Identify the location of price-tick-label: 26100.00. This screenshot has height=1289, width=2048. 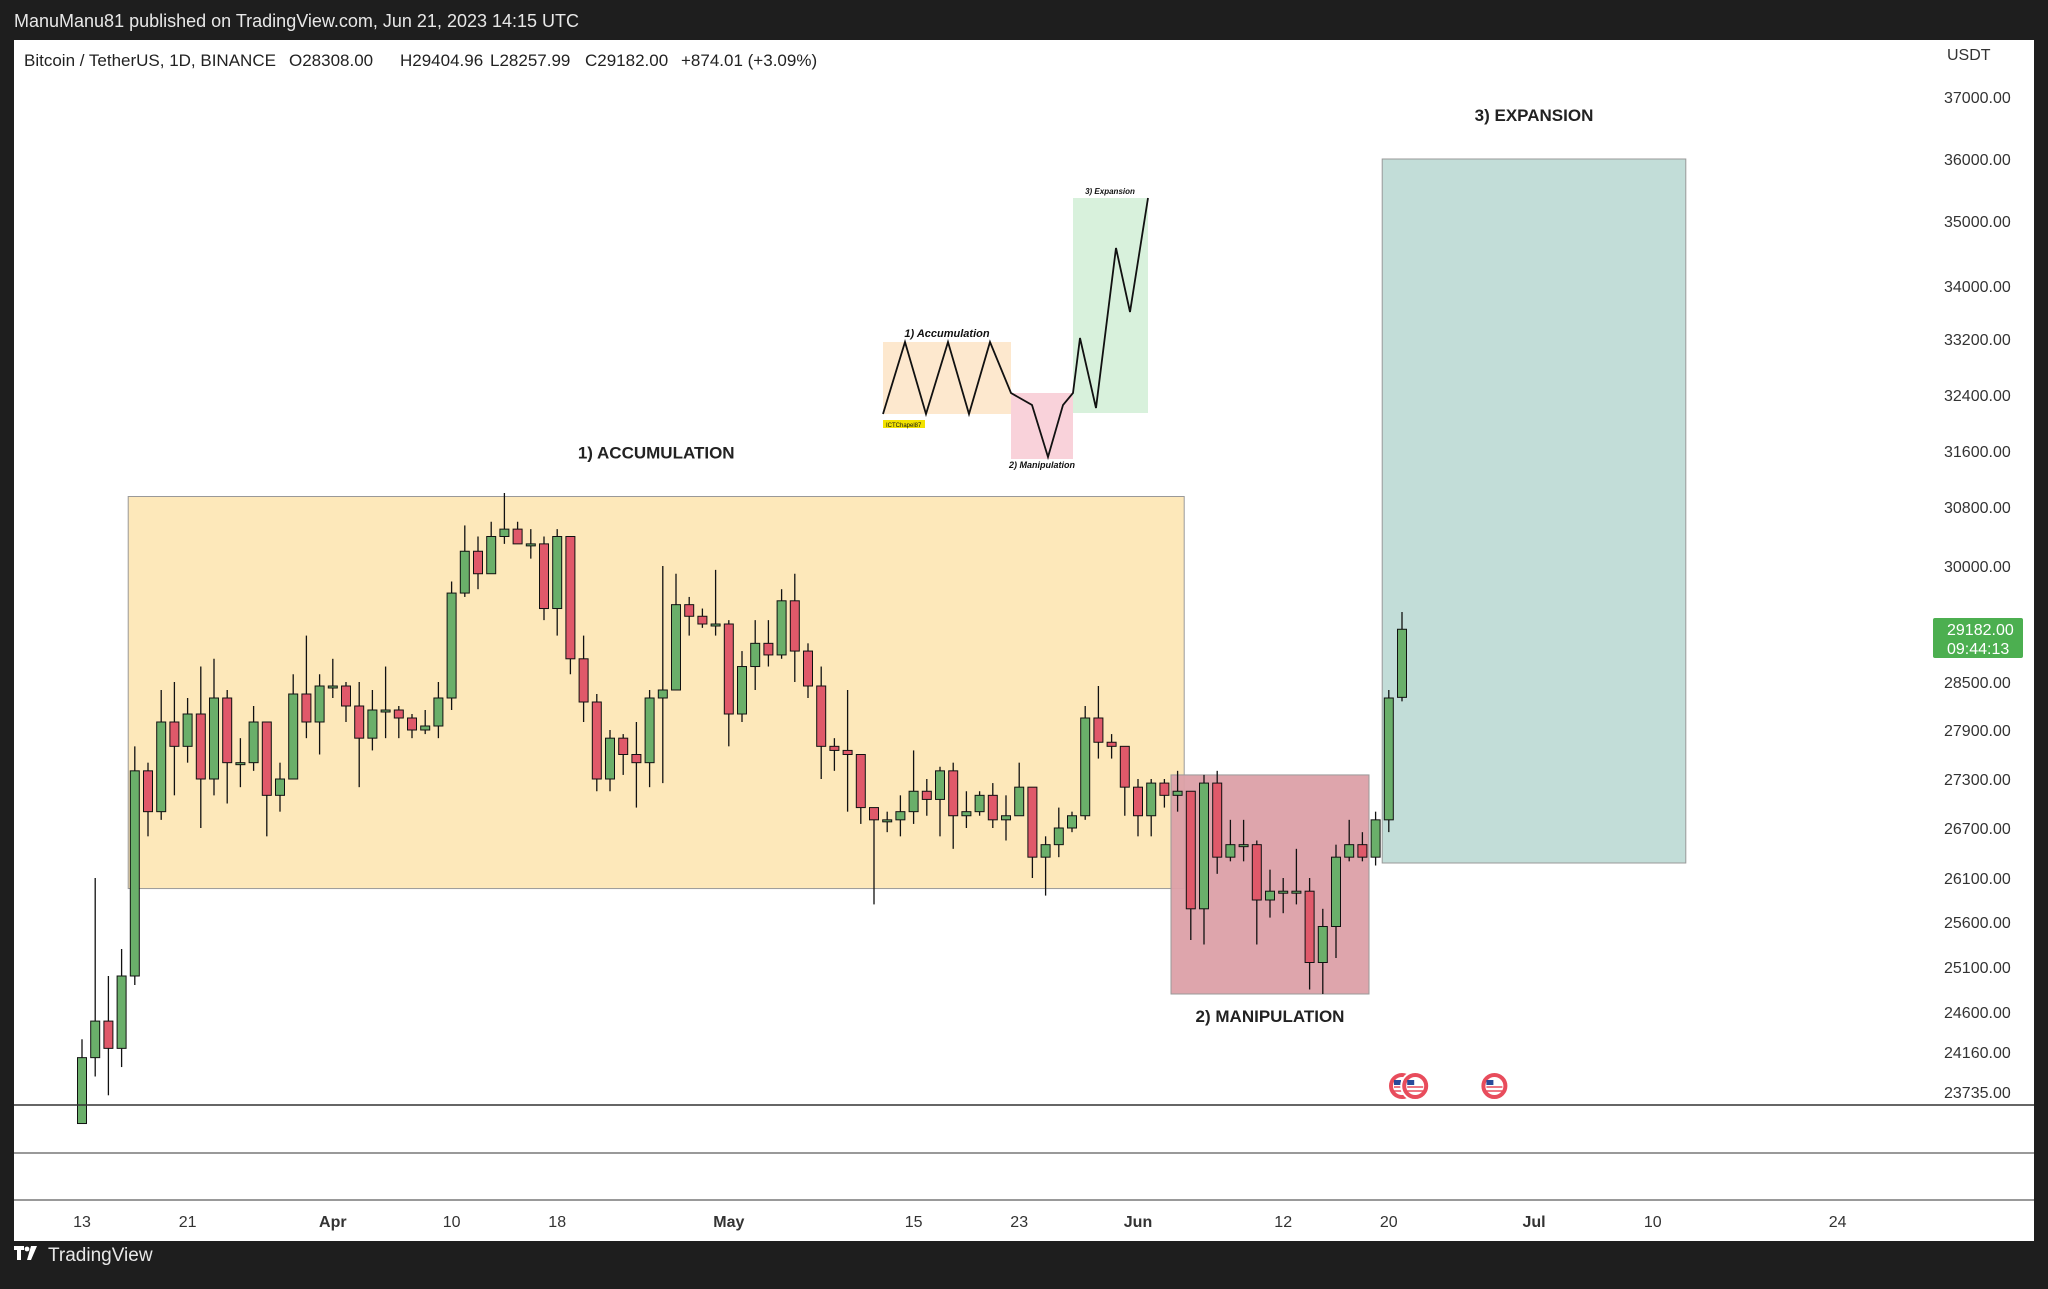
(1977, 879).